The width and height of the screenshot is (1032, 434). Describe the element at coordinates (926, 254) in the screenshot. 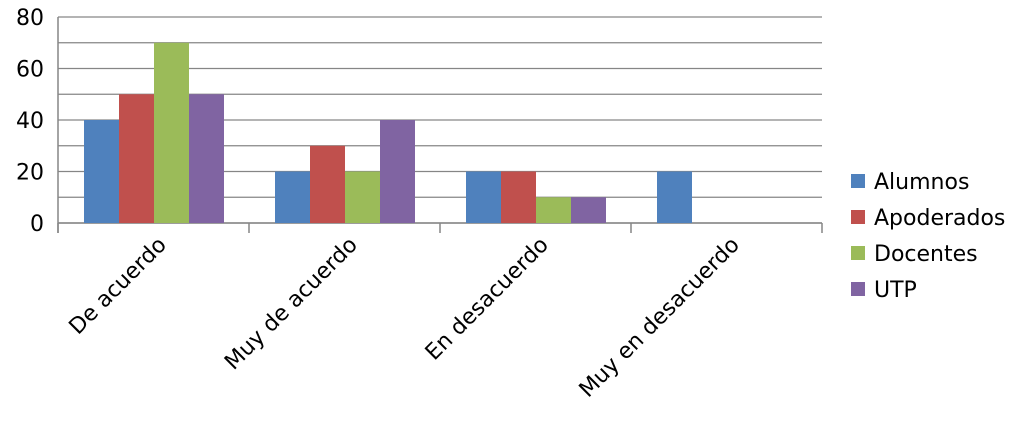

I see `legend-label: Docentes` at that location.